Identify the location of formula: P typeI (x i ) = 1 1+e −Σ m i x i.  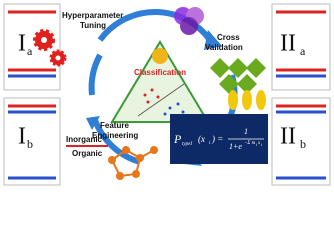
(218, 139).